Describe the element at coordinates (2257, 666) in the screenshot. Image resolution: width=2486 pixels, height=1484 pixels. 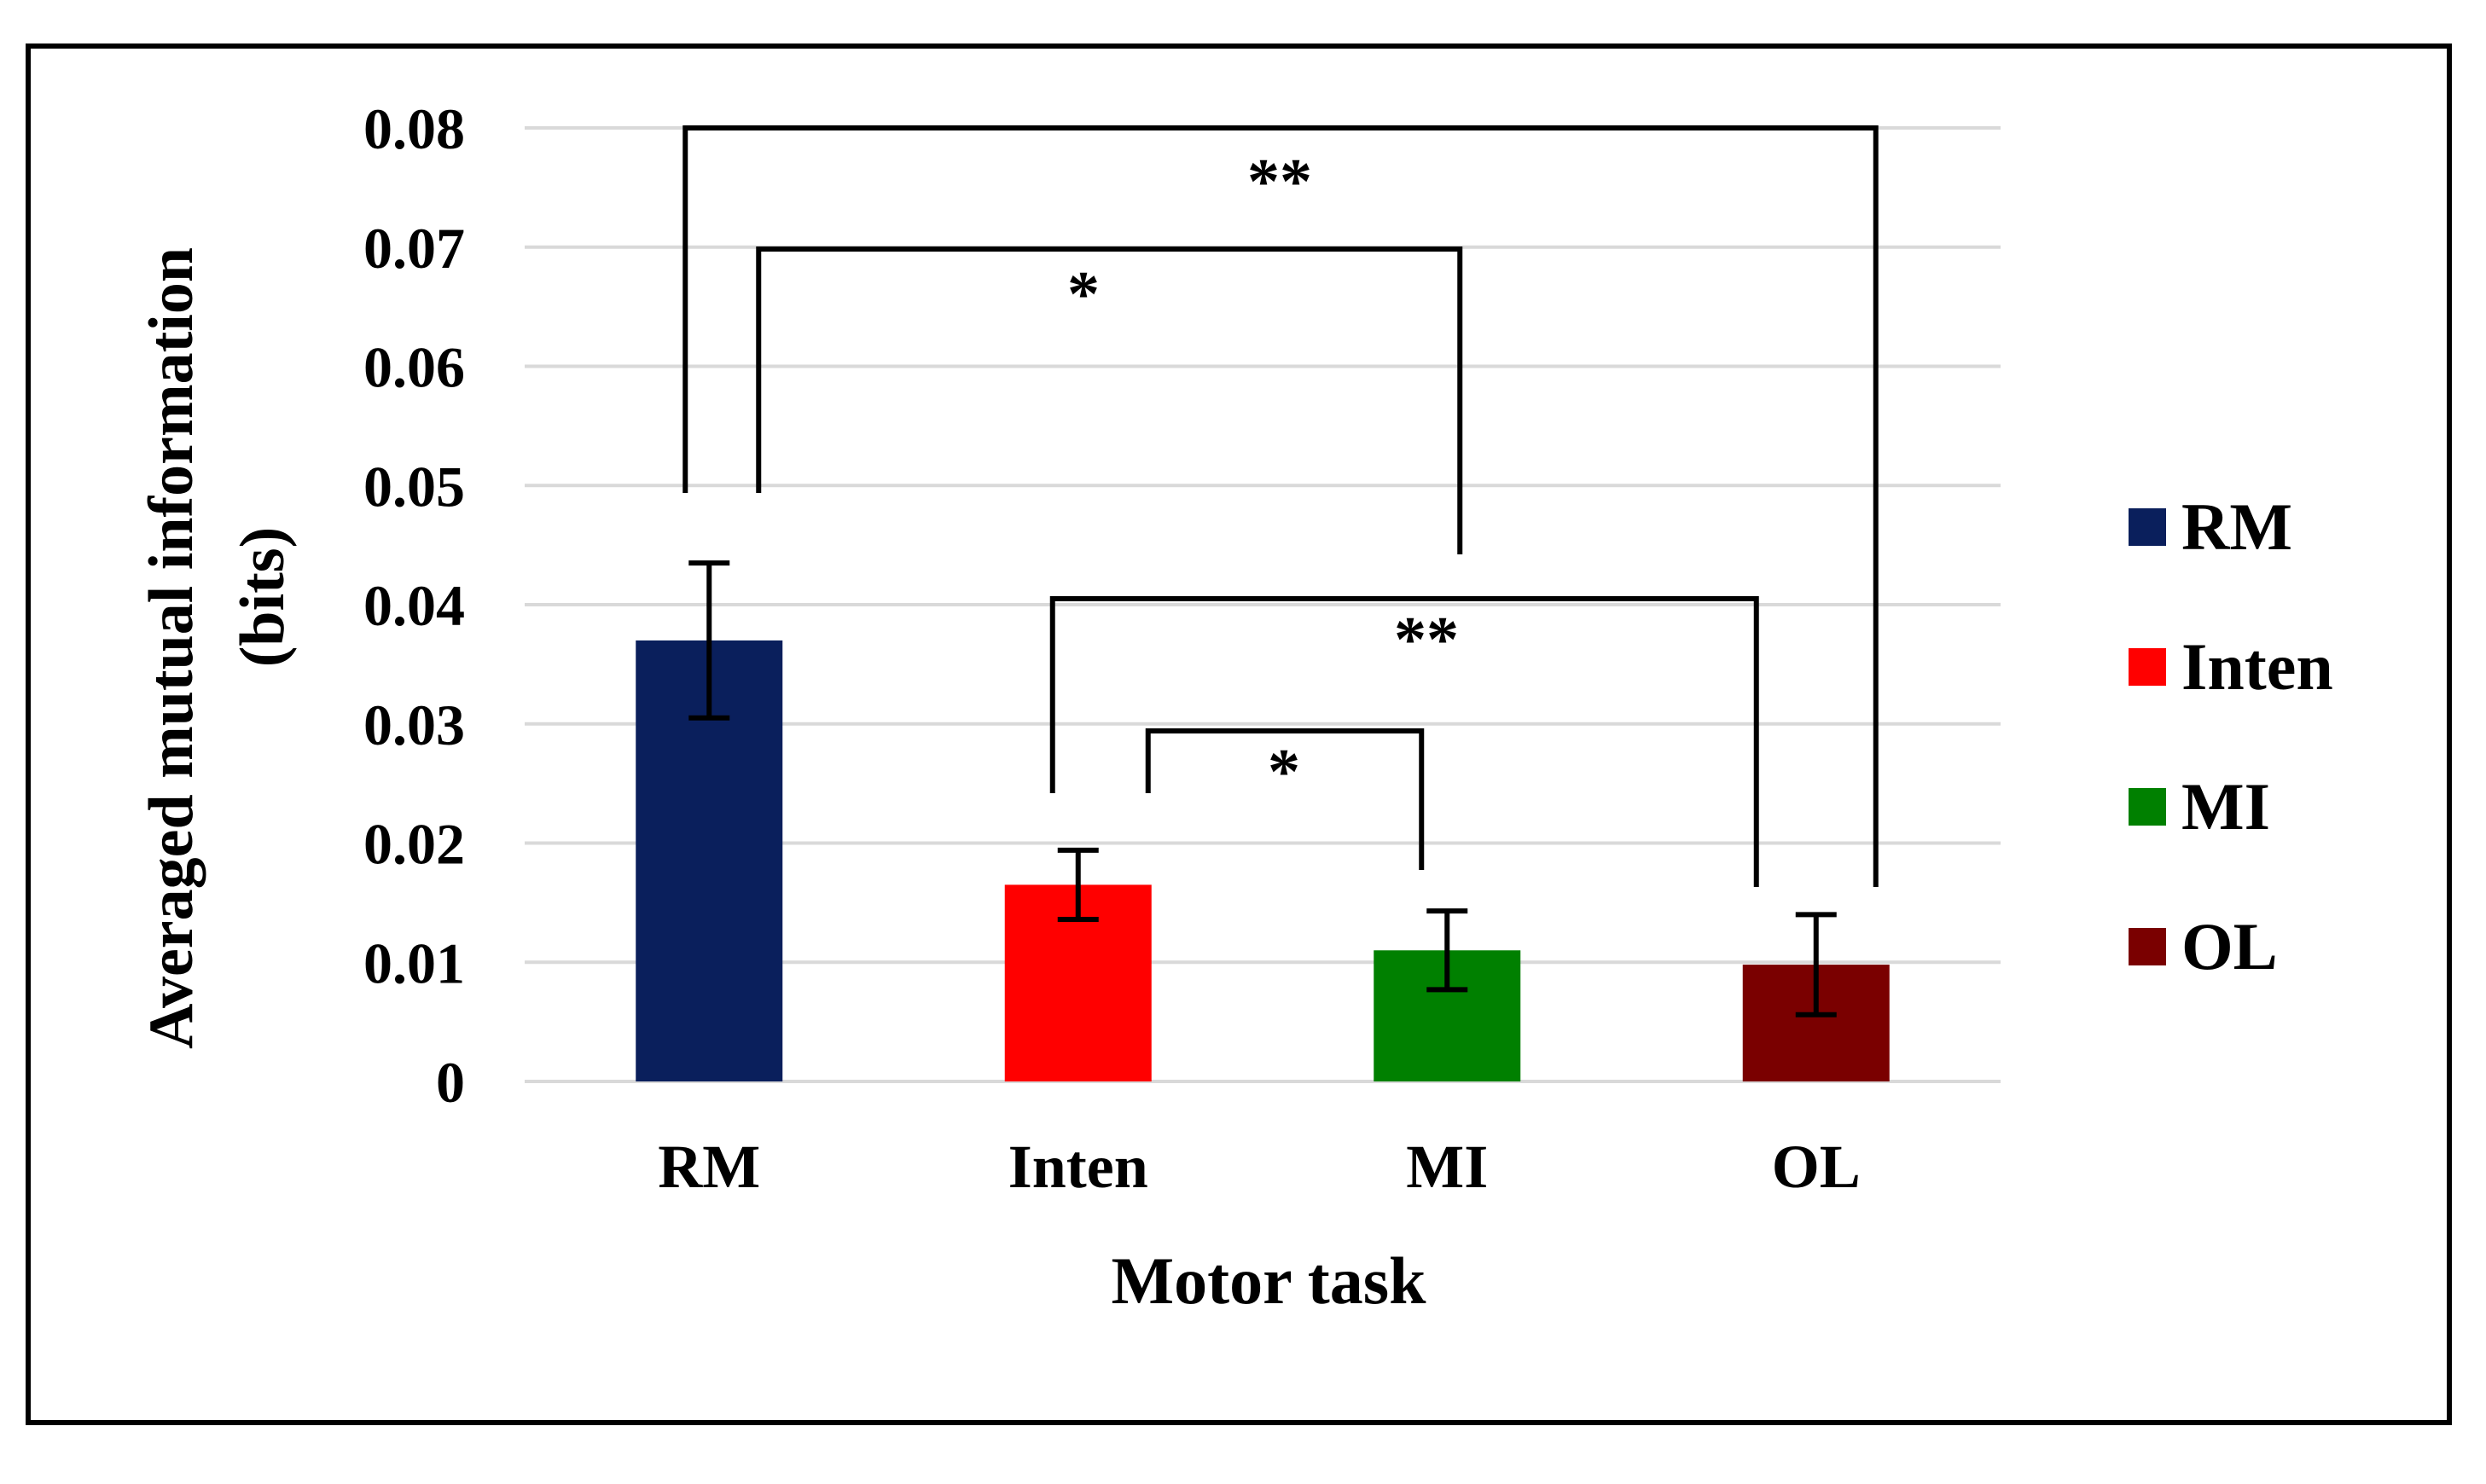
I see `legend-label: Inten` at that location.